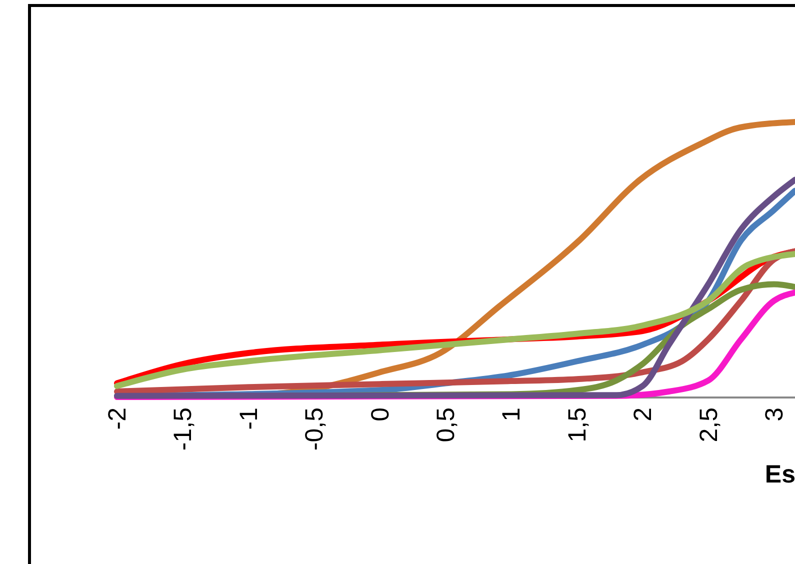 The image size is (795, 564). I want to click on x-tick-label: 1, so click(512, 415).